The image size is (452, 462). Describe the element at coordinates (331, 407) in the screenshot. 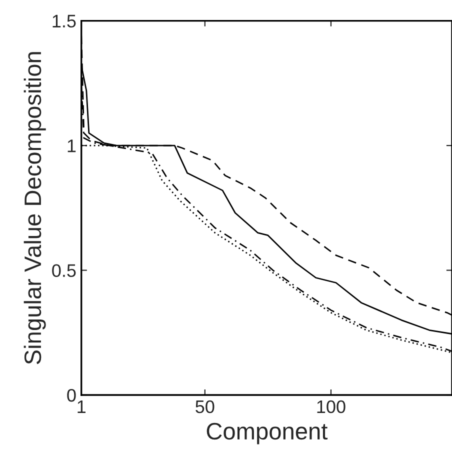

I see `x-tick-label: 100` at that location.